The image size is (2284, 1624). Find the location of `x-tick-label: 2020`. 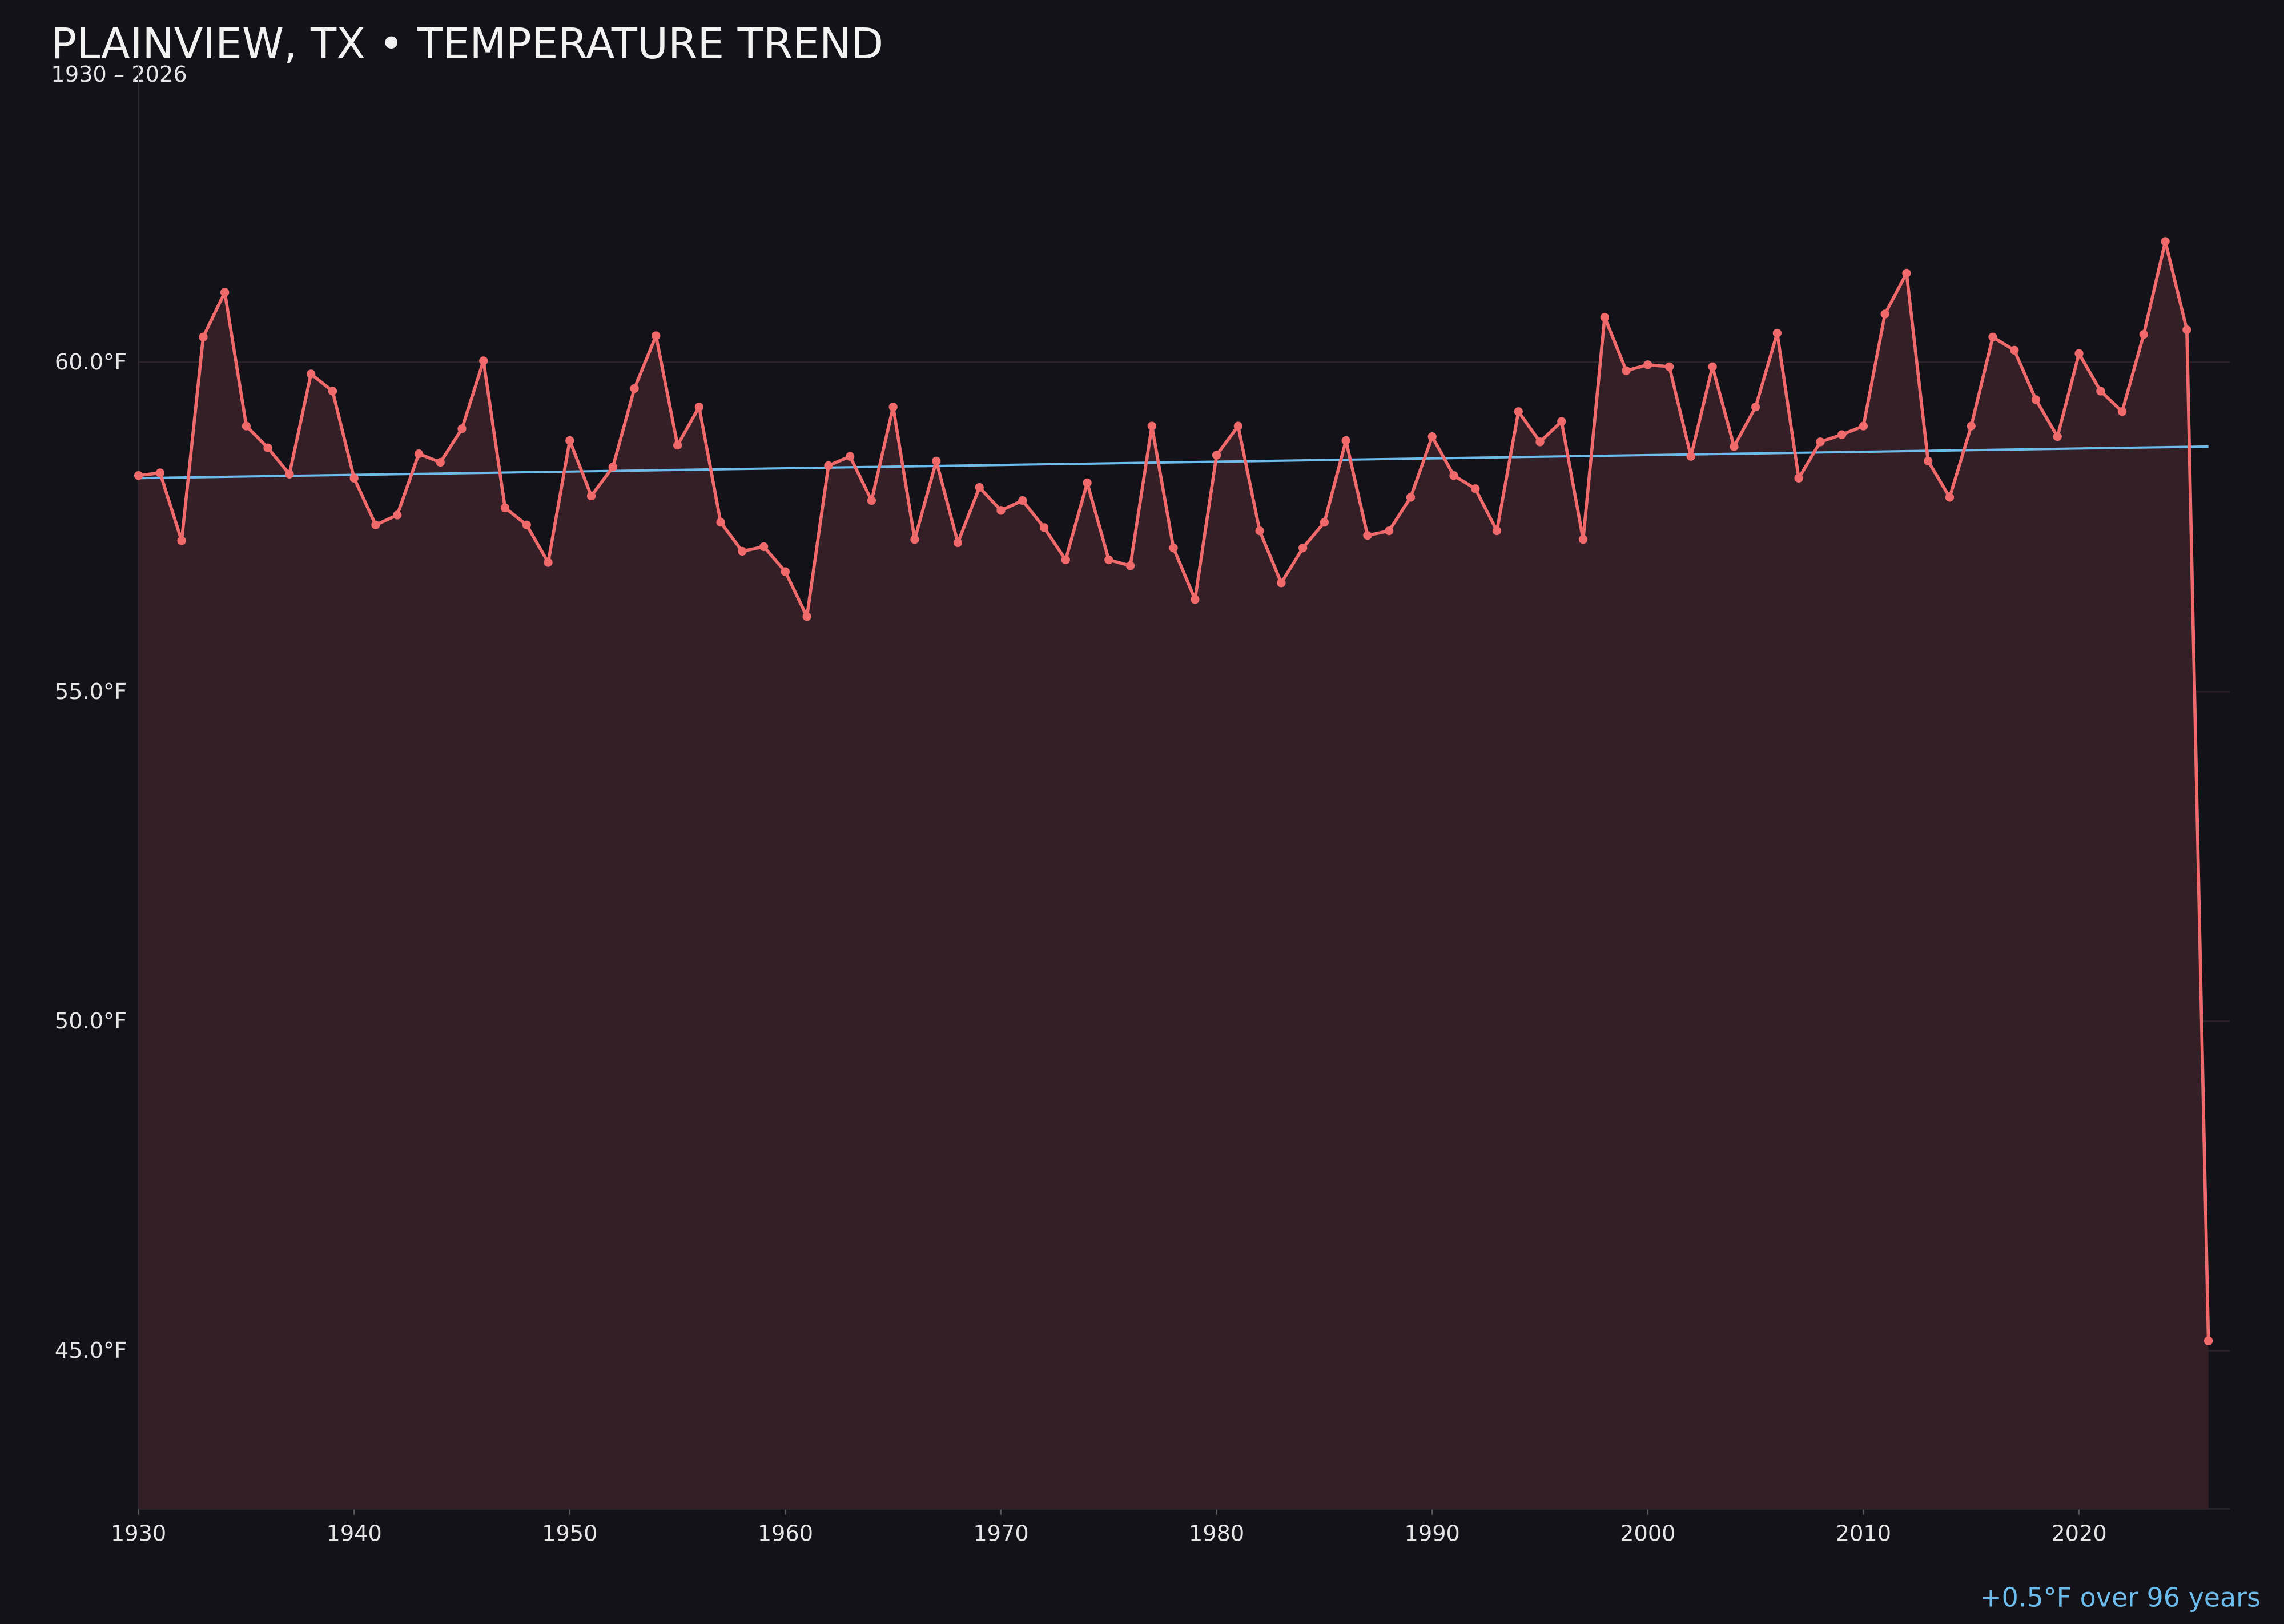

x-tick-label: 2020 is located at coordinates (2078, 1534).